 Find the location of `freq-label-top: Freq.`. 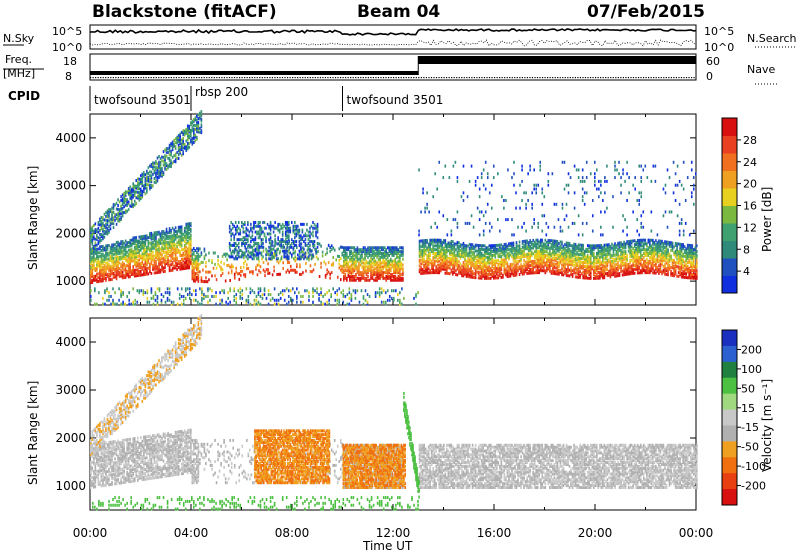

freq-label-top: Freq. is located at coordinates (18, 59).